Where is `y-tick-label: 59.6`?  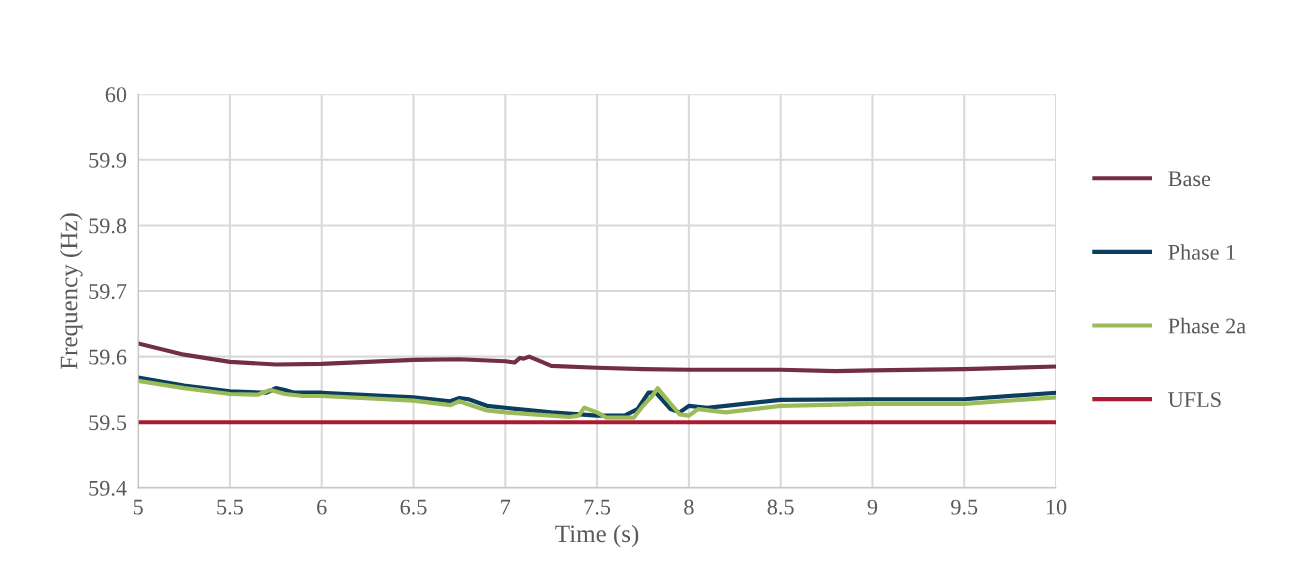 y-tick-label: 59.6 is located at coordinates (108, 357).